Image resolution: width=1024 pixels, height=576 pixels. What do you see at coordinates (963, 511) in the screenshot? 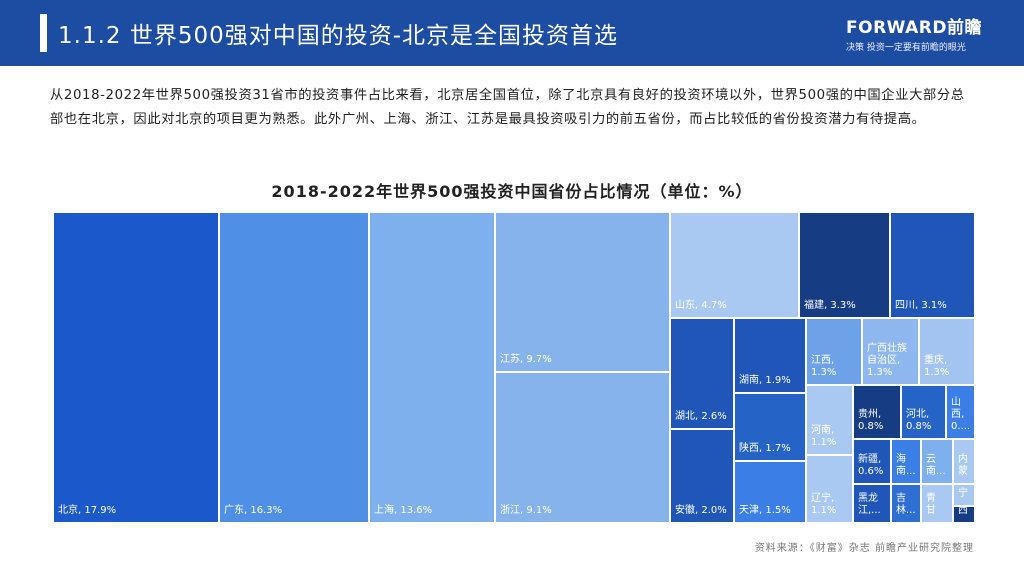
I see `treemap-cell-label: 西` at bounding box center [963, 511].